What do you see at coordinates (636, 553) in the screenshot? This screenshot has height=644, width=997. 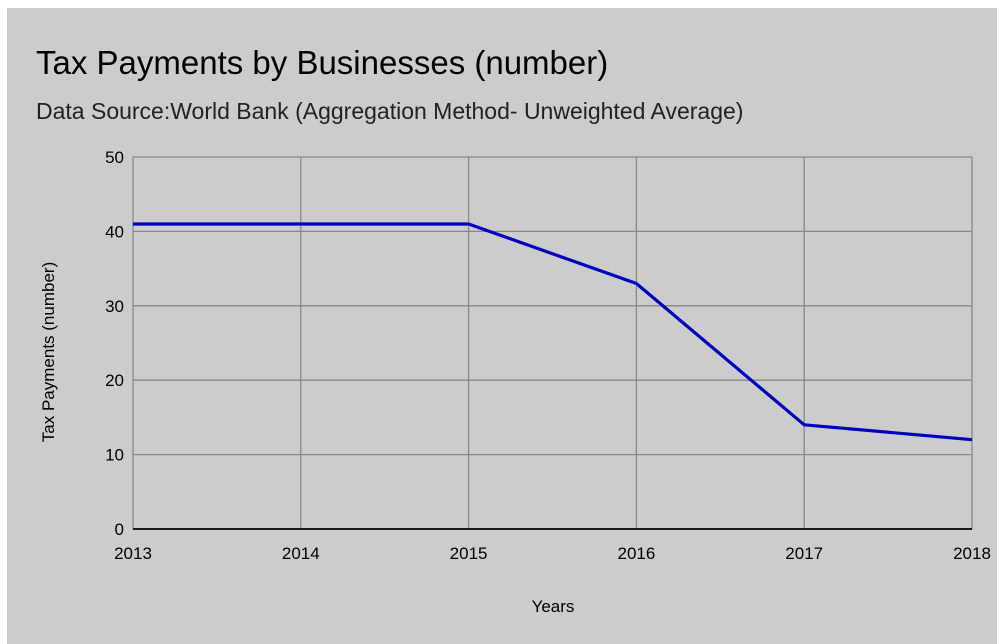 I see `x-tick-label: 2016` at bounding box center [636, 553].